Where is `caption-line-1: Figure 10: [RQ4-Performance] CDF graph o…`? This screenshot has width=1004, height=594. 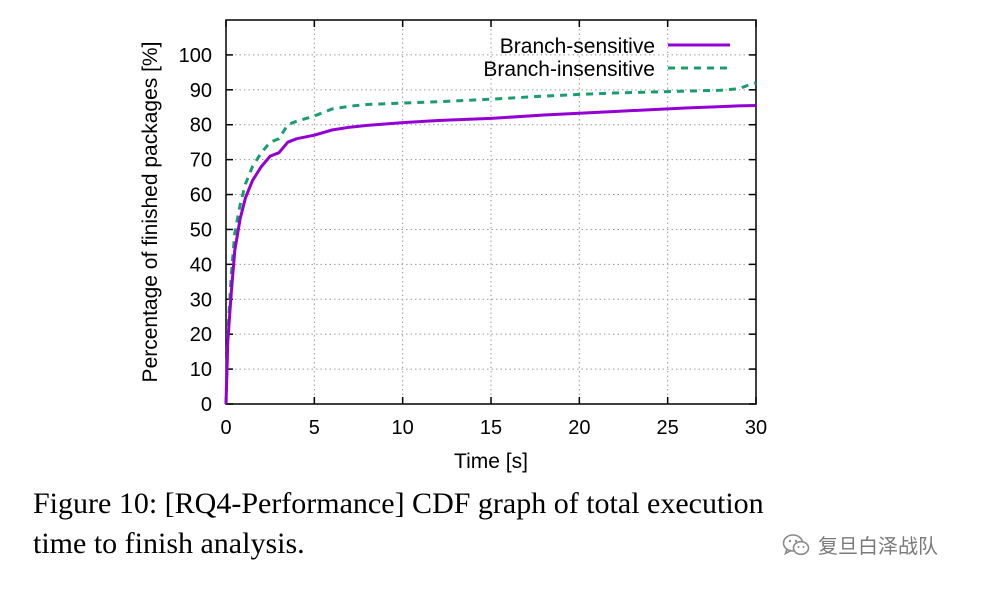
caption-line-1: Figure 10: [RQ4-Performance] CDF graph o… is located at coordinates (398, 503).